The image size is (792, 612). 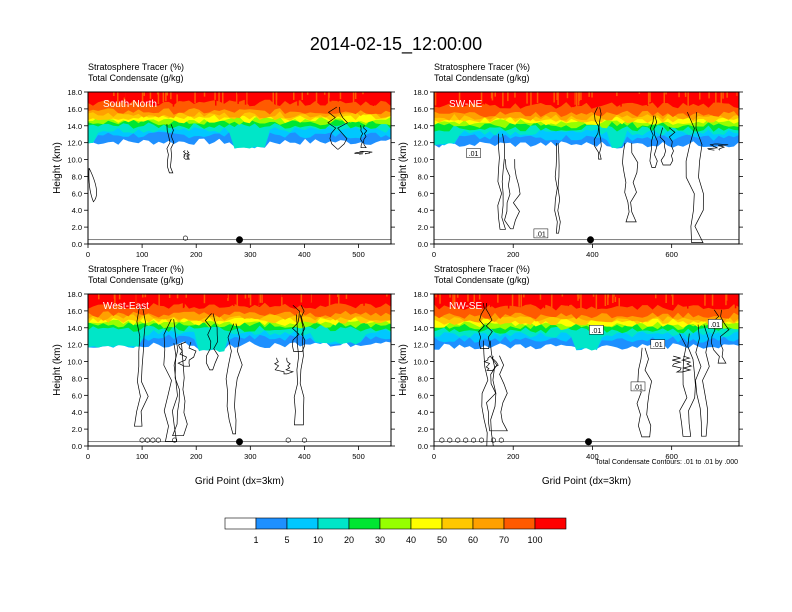 What do you see at coordinates (250, 254) in the screenshot?
I see `x-tick-label: 300` at bounding box center [250, 254].